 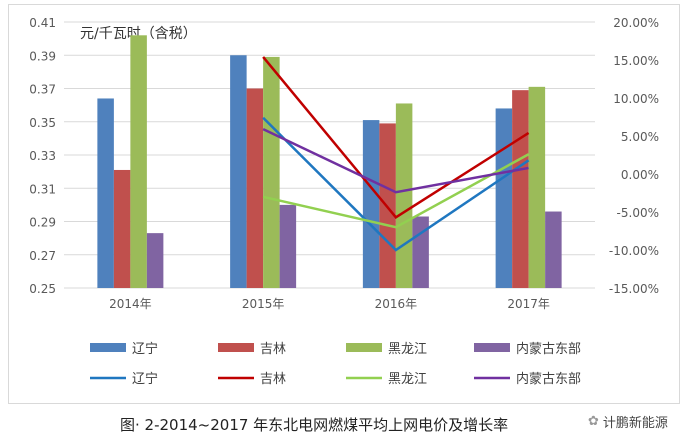 I want to click on wechat-icon: ✿, so click(x=593, y=421).